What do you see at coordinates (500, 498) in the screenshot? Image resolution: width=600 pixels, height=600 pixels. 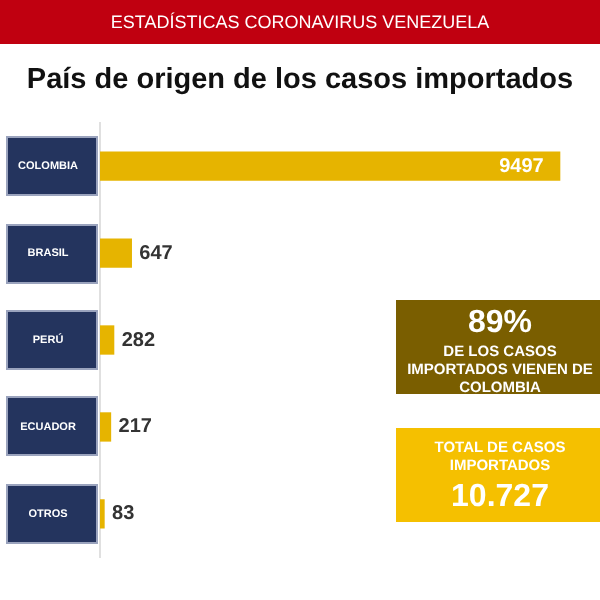 I see `annotation: 10.727` at bounding box center [500, 498].